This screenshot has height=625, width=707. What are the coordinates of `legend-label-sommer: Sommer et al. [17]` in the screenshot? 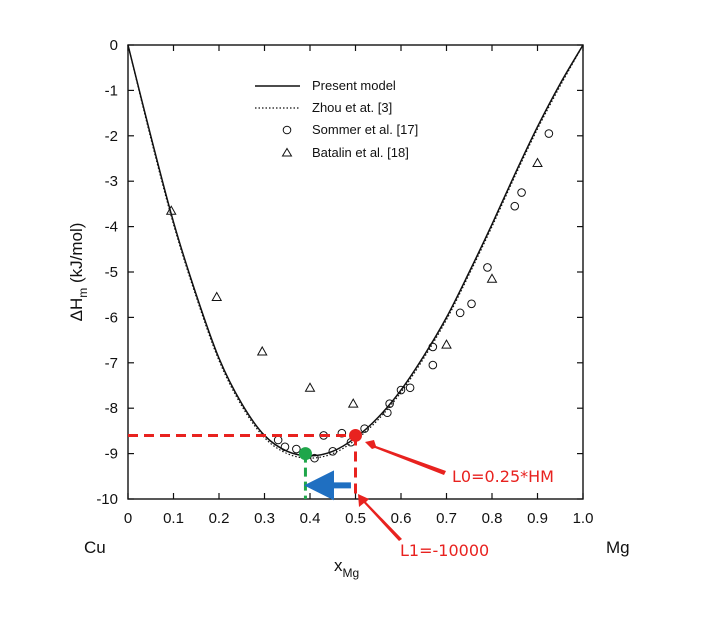 It's located at (365, 129).